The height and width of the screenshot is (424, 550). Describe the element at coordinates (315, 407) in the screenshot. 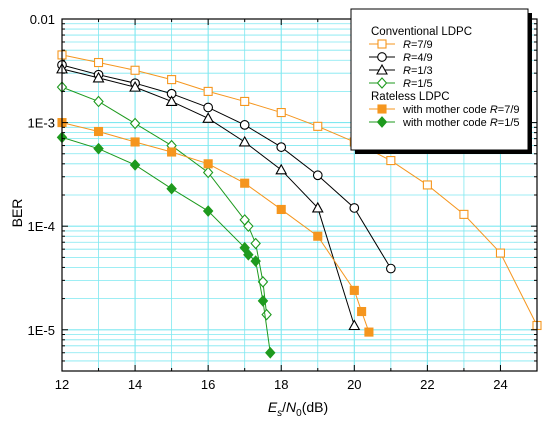

I see `x-axis-label-unit: (dB)` at that location.